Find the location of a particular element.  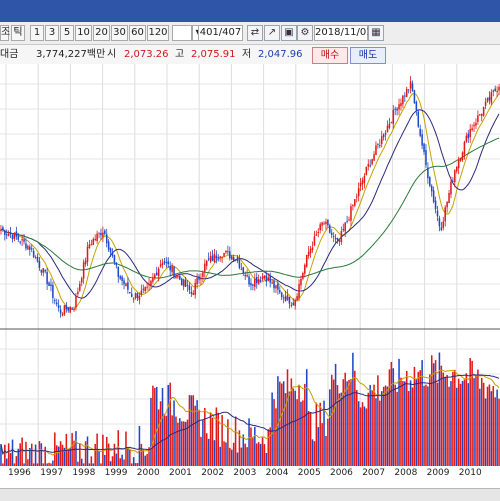

period-button-60: 60 is located at coordinates (137, 33).